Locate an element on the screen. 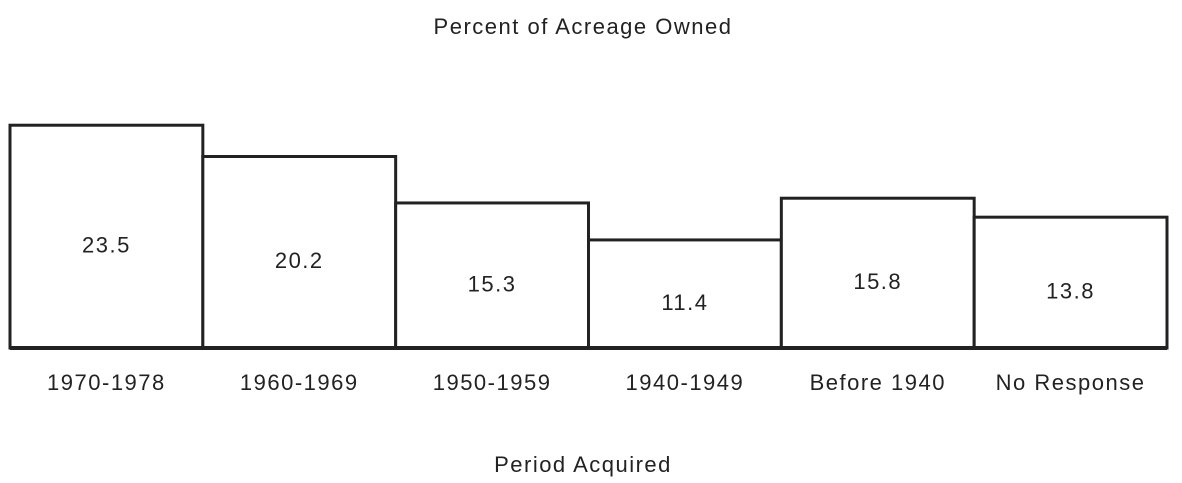 This screenshot has width=1182, height=483. x-tick-label: 1960-1969 is located at coordinates (299, 382).